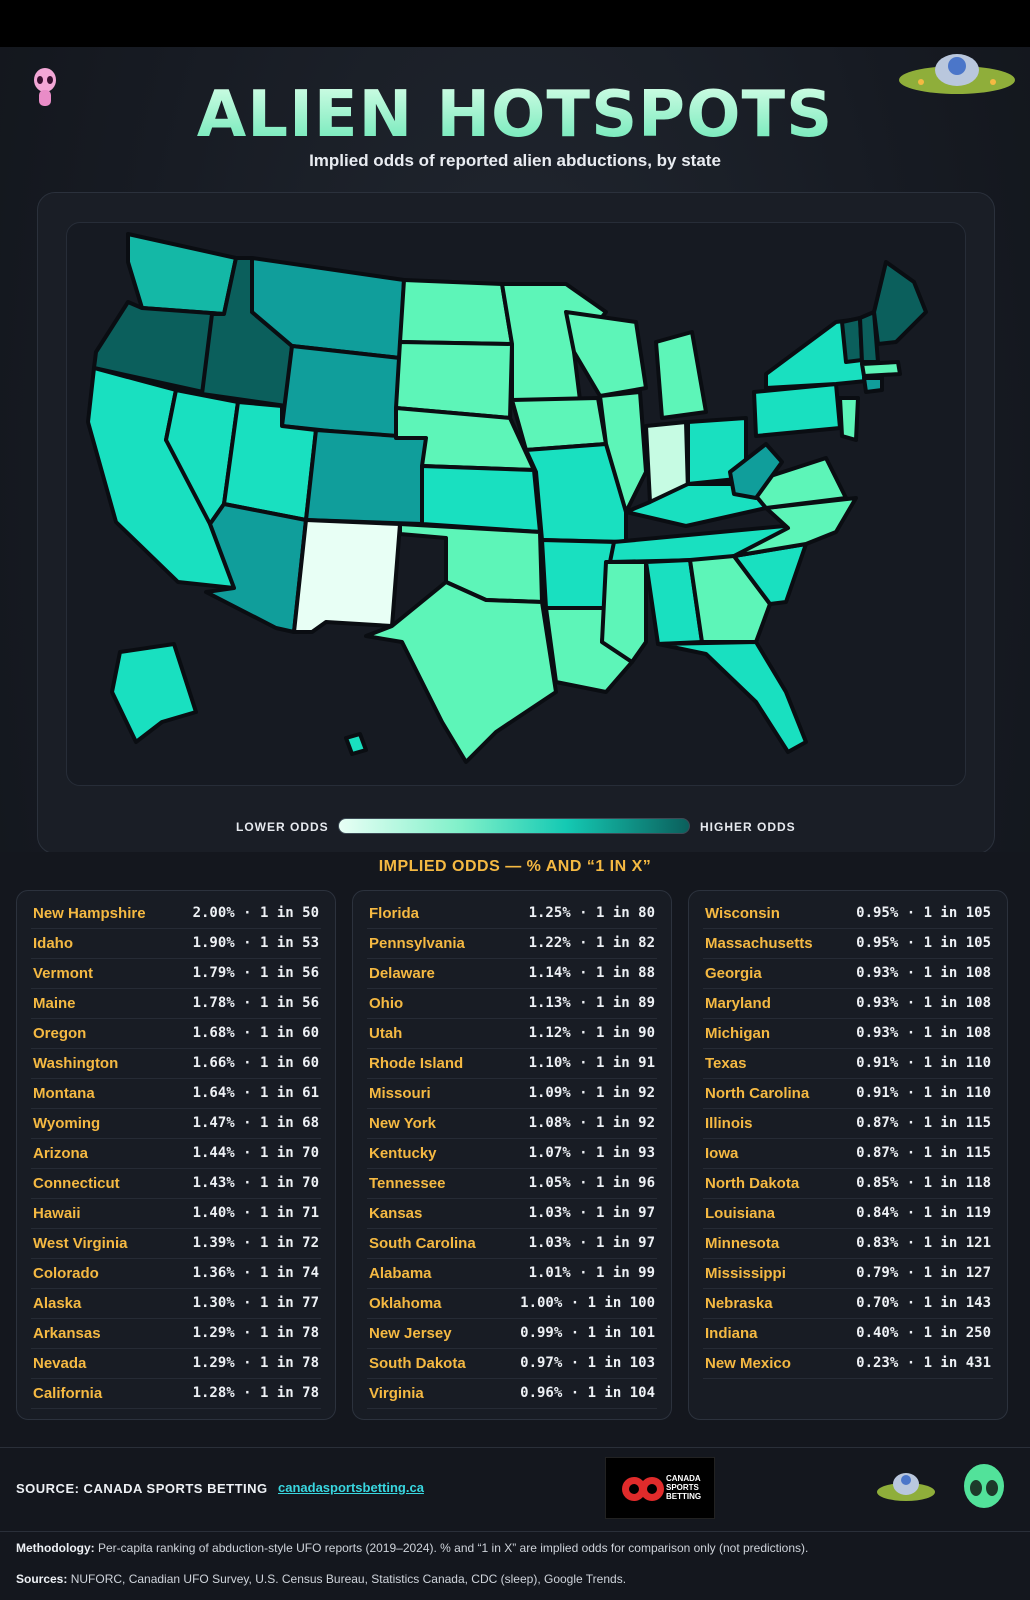  What do you see at coordinates (255, 1213) in the screenshot?
I see `state-odds: 1.40% · 1 in 71` at bounding box center [255, 1213].